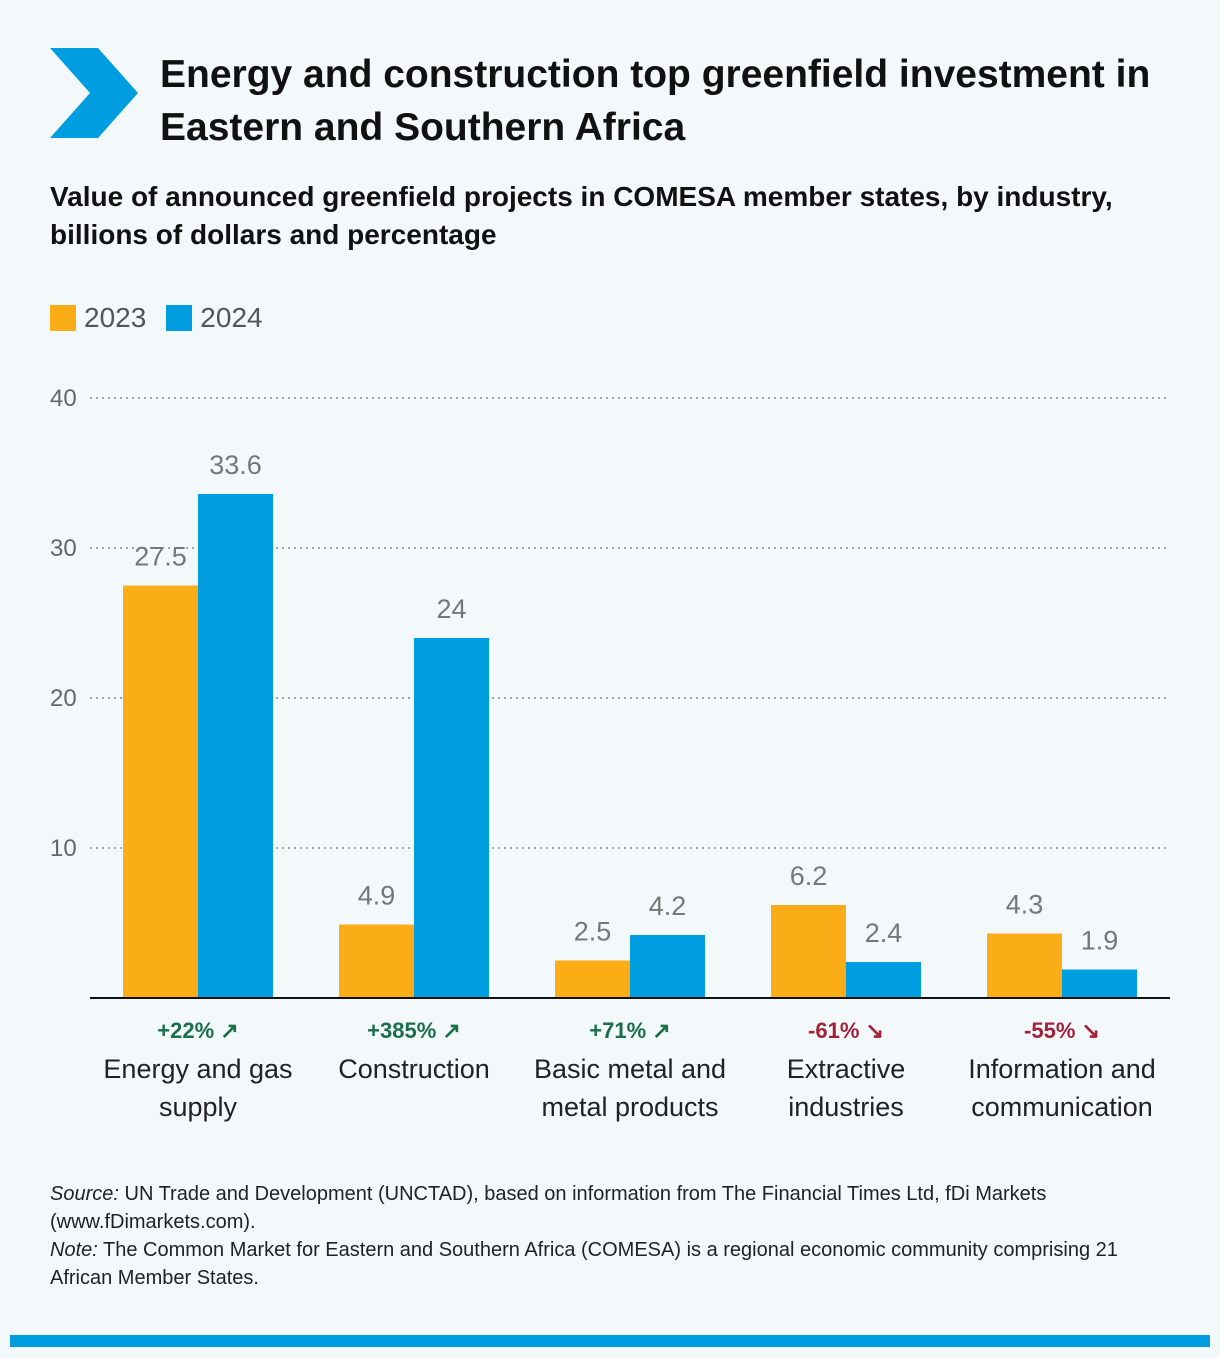 The width and height of the screenshot is (1220, 1358). Describe the element at coordinates (414, 1069) in the screenshot. I see `category-label-1: Construction` at that location.